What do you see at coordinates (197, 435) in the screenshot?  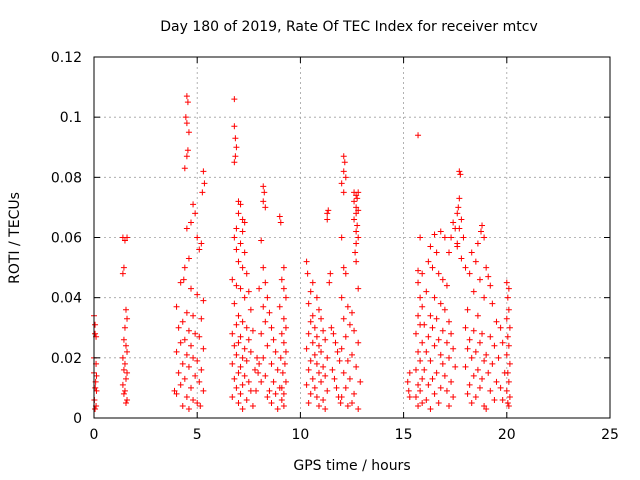 I see `x-tick-label: 5` at bounding box center [197, 435].